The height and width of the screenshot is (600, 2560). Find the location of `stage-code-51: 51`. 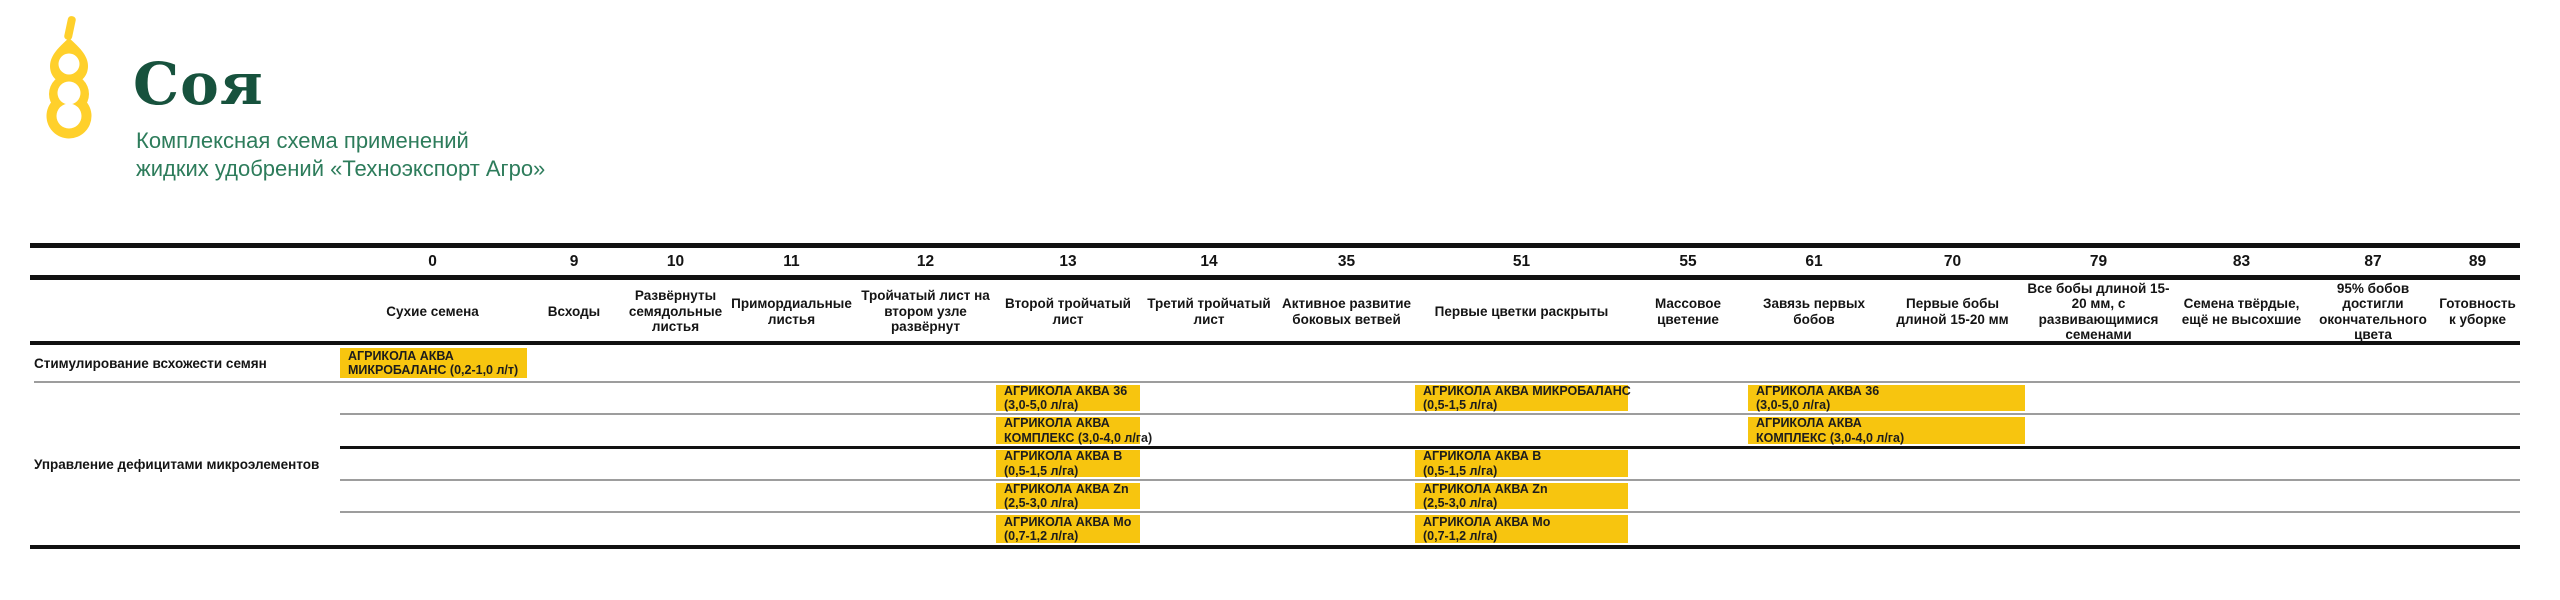

stage-code-51: 51 is located at coordinates (1521, 261).